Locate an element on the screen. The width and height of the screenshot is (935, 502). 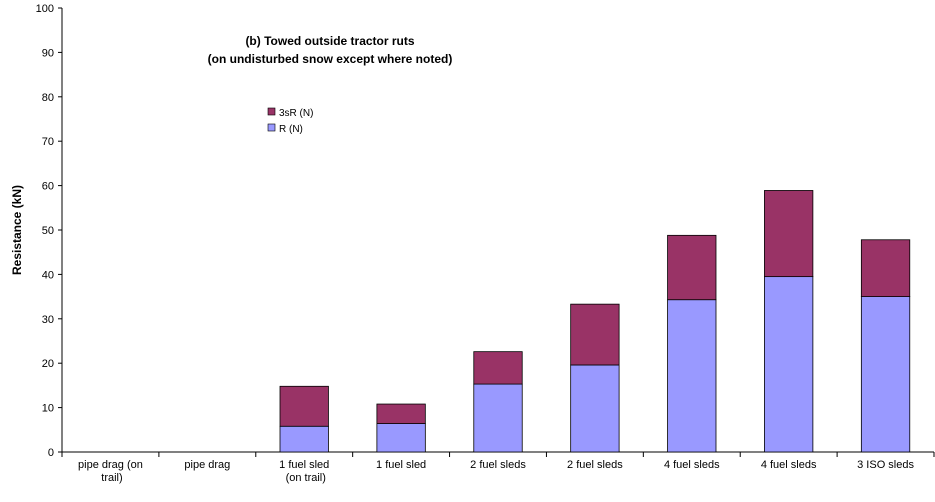
chart-title: (b) Towed outside tractor ruts is located at coordinates (329, 41).